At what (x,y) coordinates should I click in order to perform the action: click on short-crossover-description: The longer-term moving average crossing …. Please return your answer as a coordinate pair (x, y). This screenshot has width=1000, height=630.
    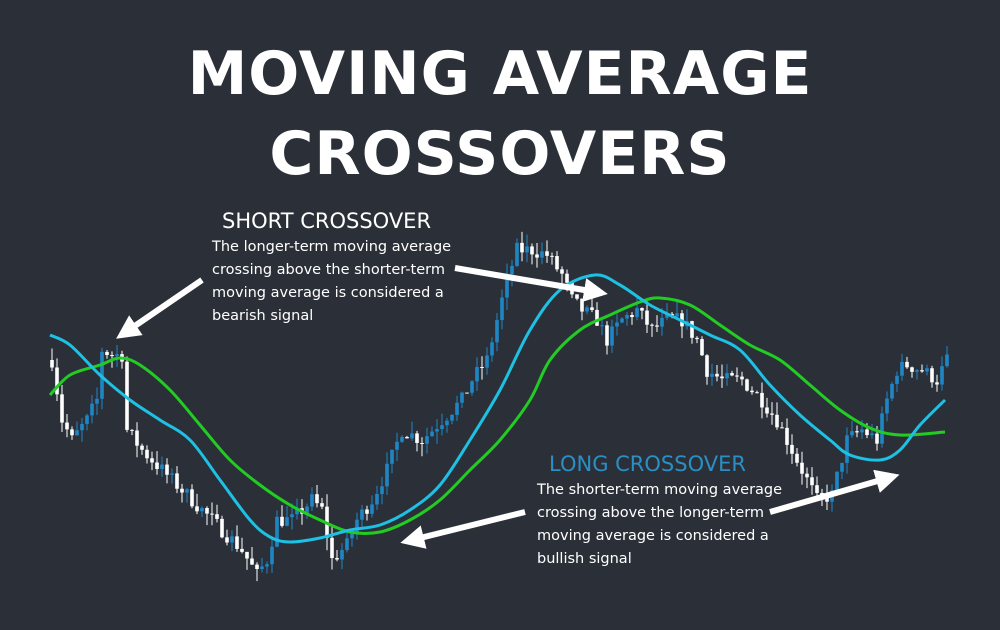
    Looking at the image, I should click on (332, 281).